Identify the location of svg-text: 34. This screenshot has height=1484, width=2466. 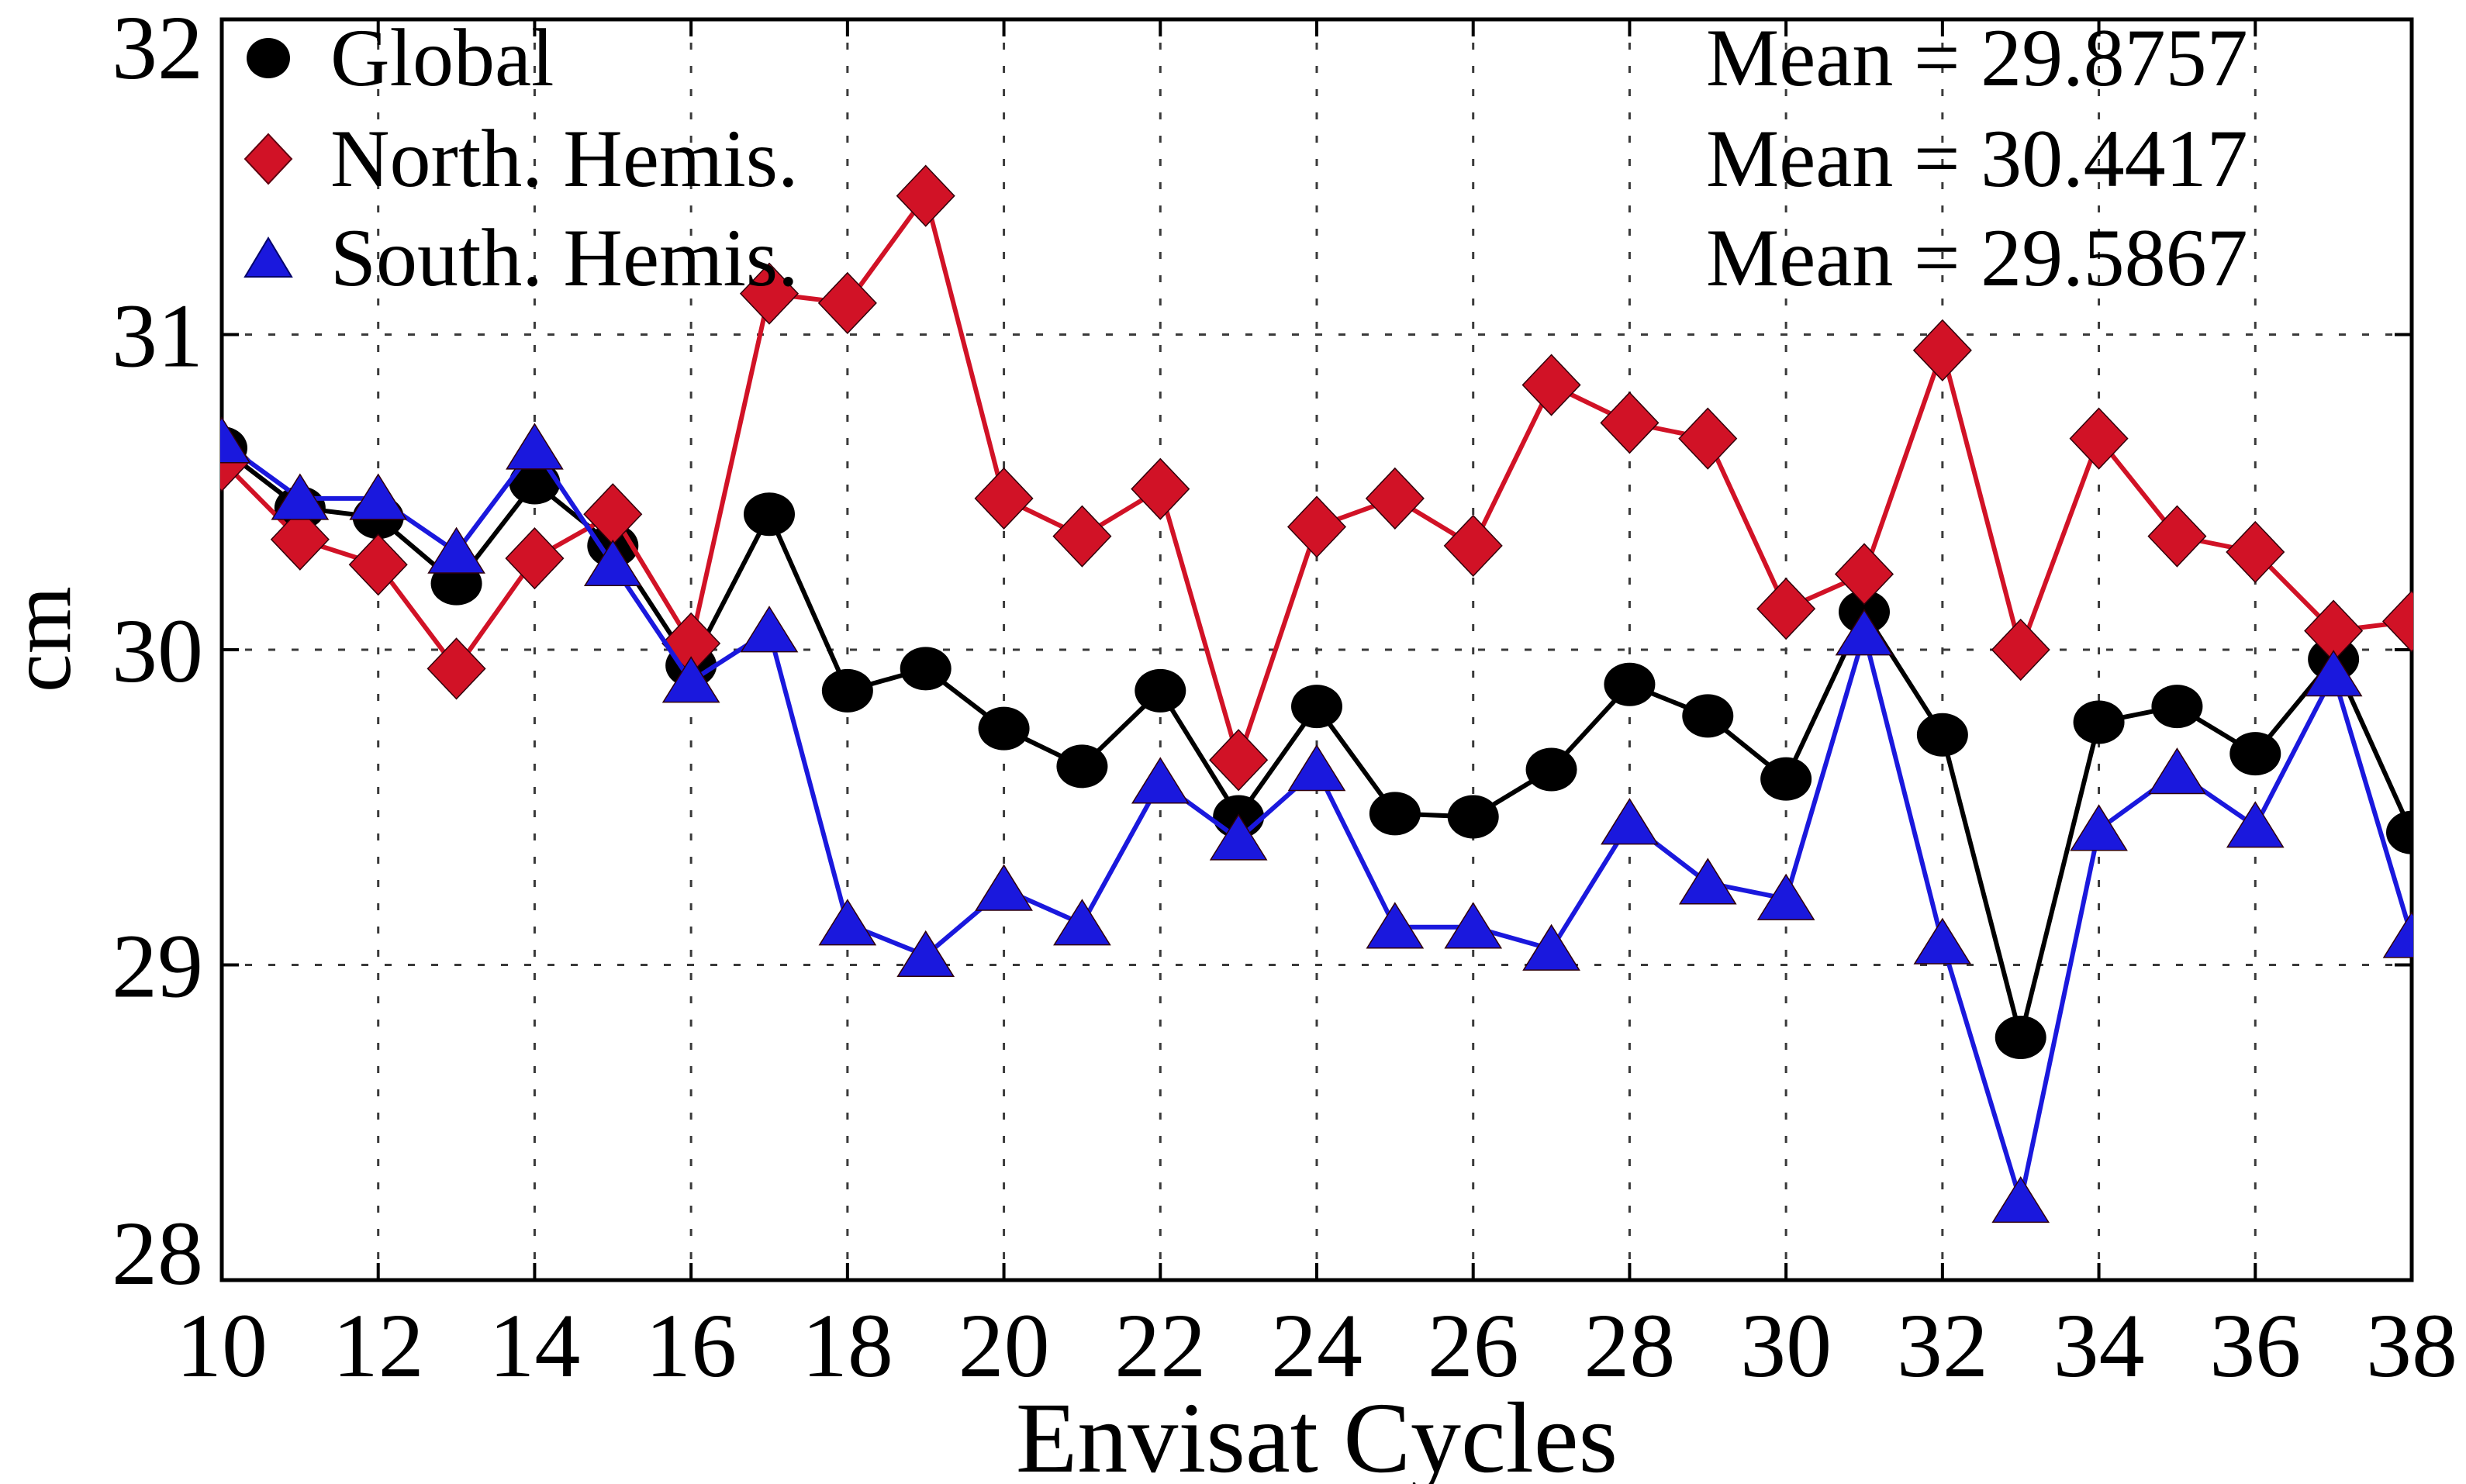
(2099, 1346).